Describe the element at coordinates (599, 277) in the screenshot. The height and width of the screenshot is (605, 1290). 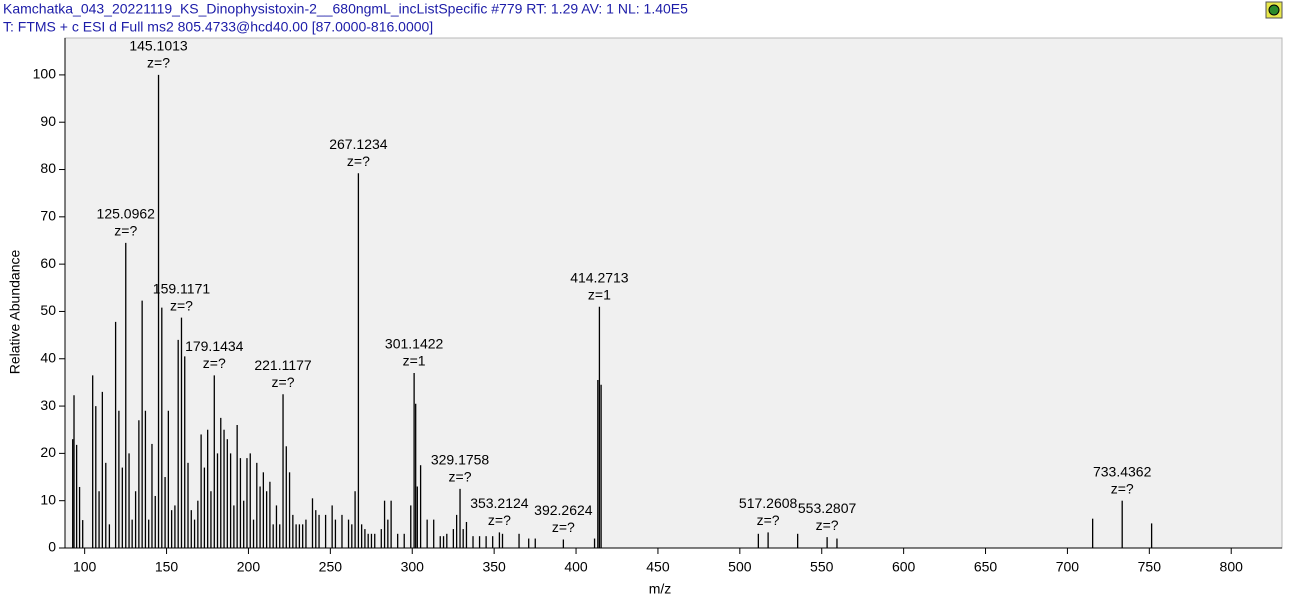
I see `peak-label: 414.2713` at that location.